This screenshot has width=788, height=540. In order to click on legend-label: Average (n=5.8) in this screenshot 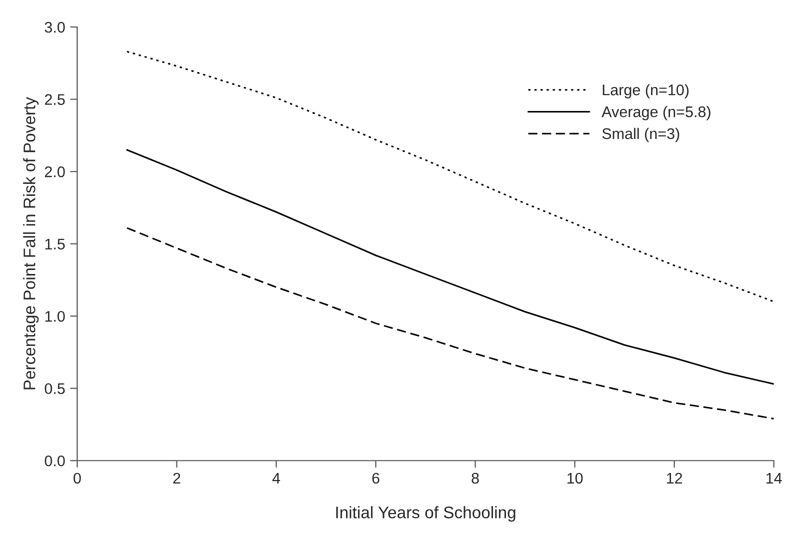, I will do `click(656, 113)`.